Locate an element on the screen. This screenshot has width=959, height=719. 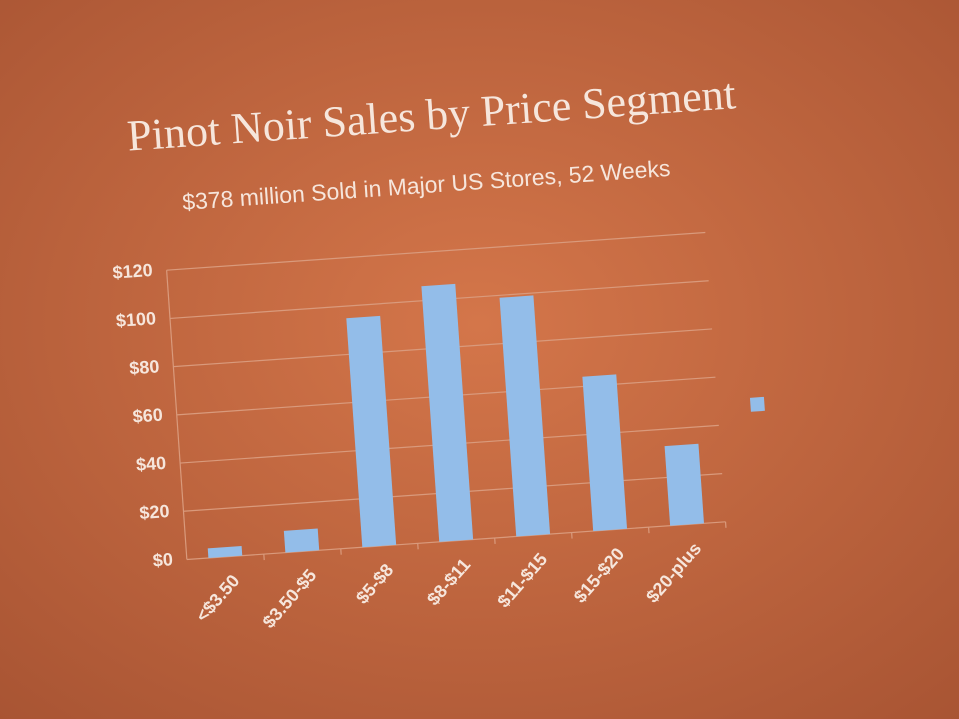
y-tick-label: $0 is located at coordinates (162, 559).